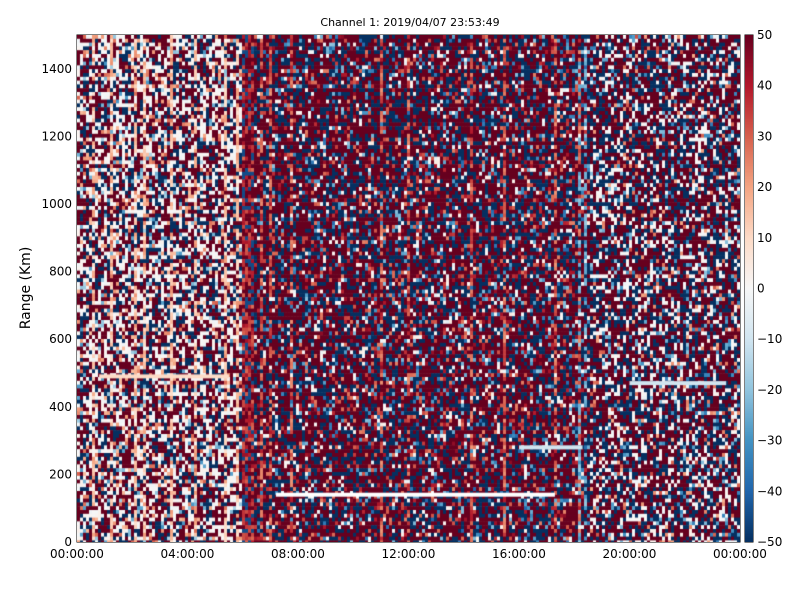  What do you see at coordinates (56, 136) in the screenshot?
I see `y-tick-label: 1200` at bounding box center [56, 136].